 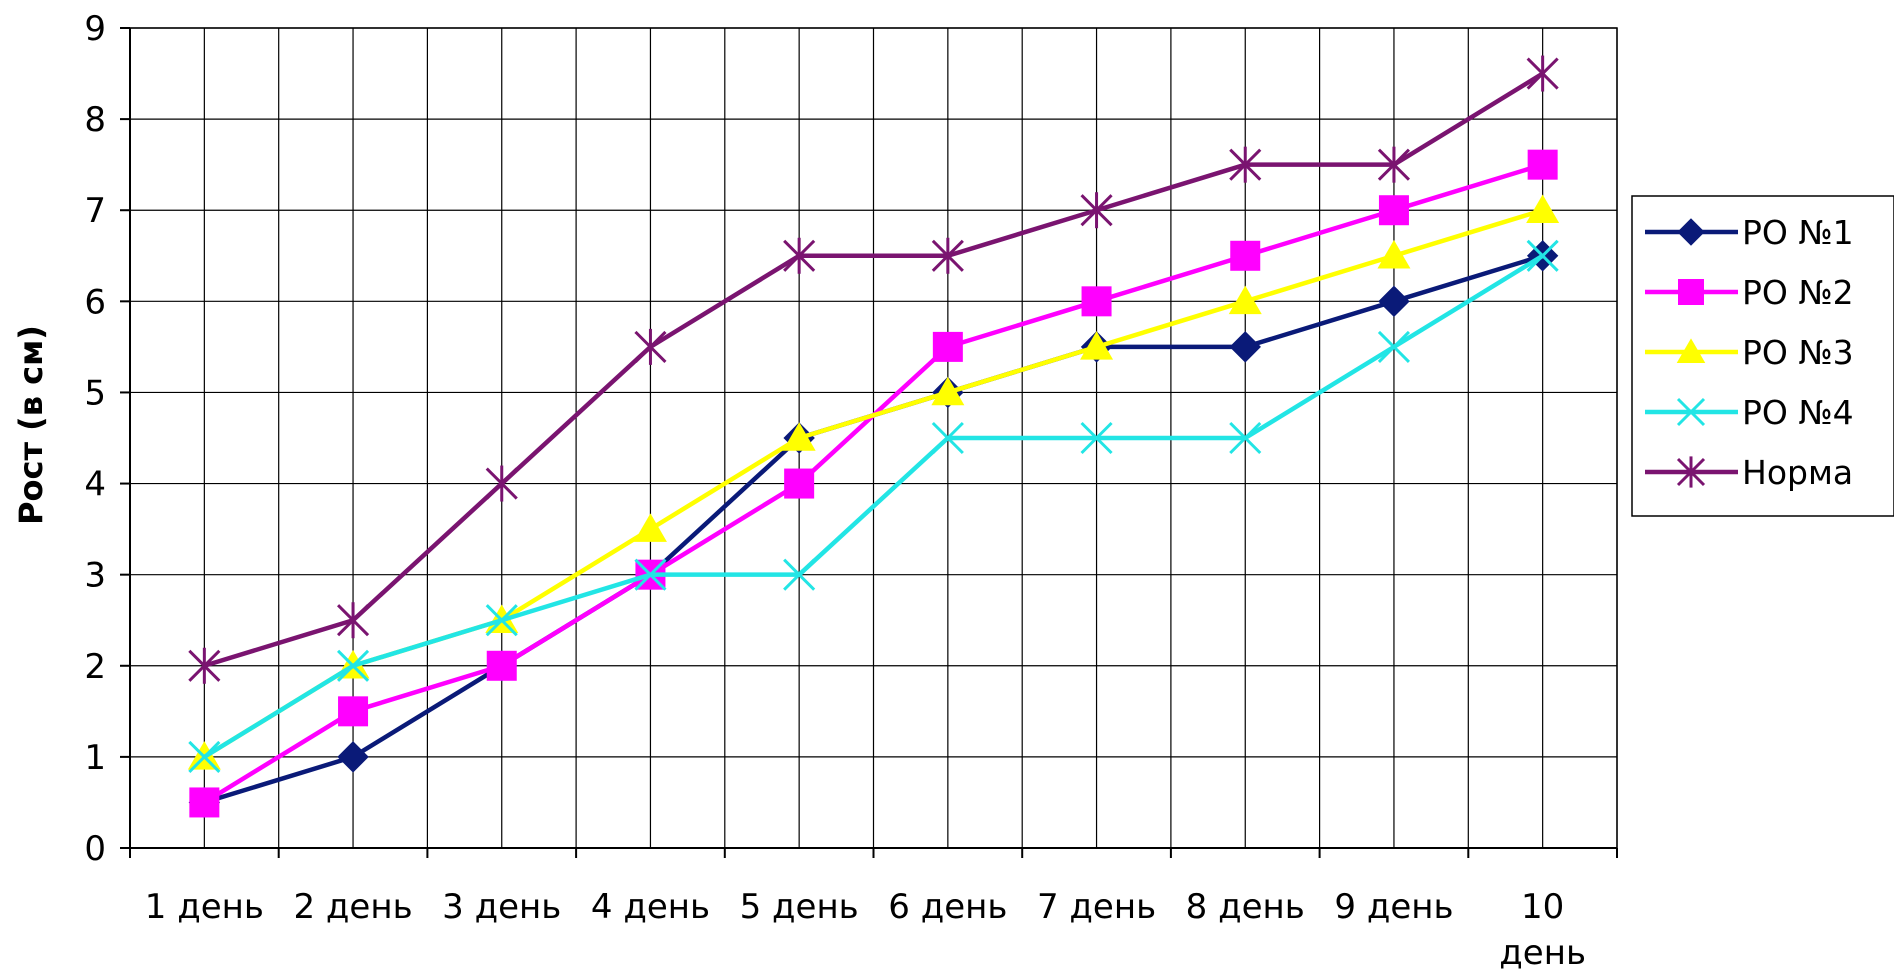 I want to click on x-tick-label: 4 день, so click(x=650, y=907).